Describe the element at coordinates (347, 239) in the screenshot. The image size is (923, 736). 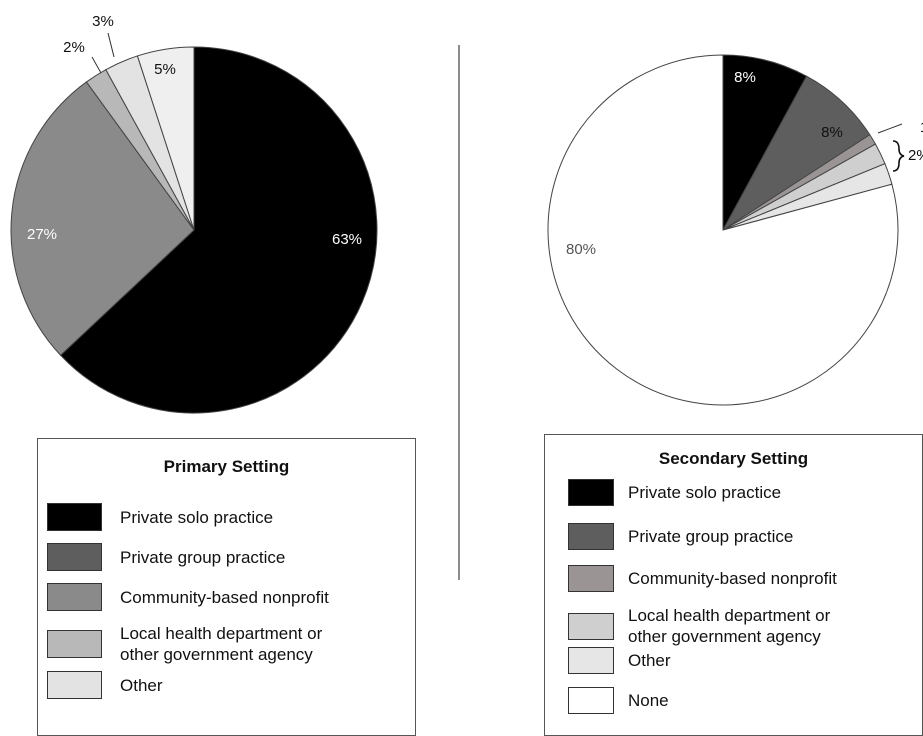
I see `slice-value-label: 63%` at that location.